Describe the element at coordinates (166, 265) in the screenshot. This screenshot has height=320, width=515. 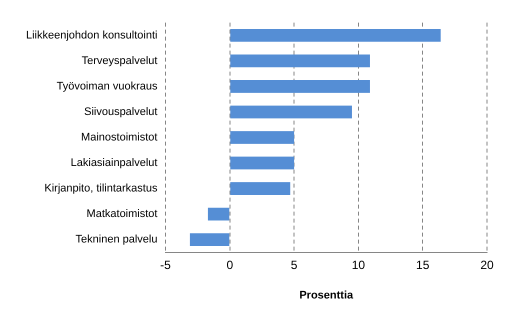
I see `x-tick-label: -5` at that location.